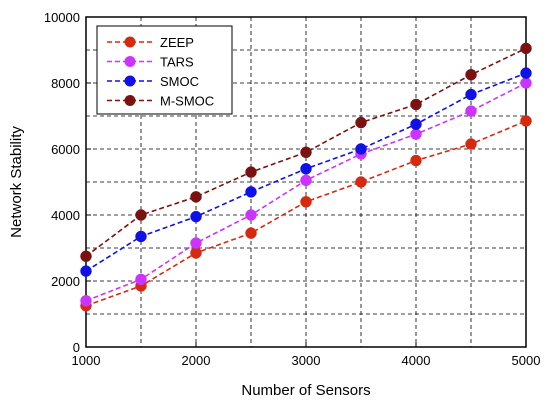  What do you see at coordinates (65, 281) in the screenshot?
I see `y-tick-label: 2000` at bounding box center [65, 281].